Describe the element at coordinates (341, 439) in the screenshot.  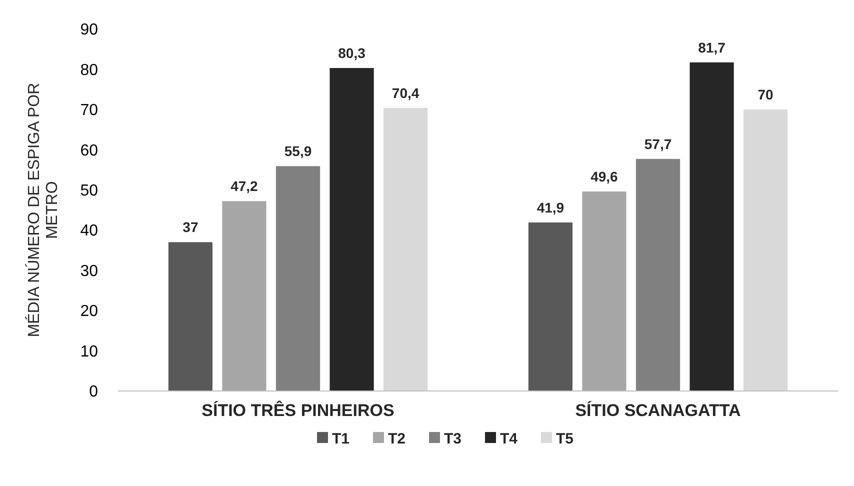
I see `legend-label: T1` at that location.